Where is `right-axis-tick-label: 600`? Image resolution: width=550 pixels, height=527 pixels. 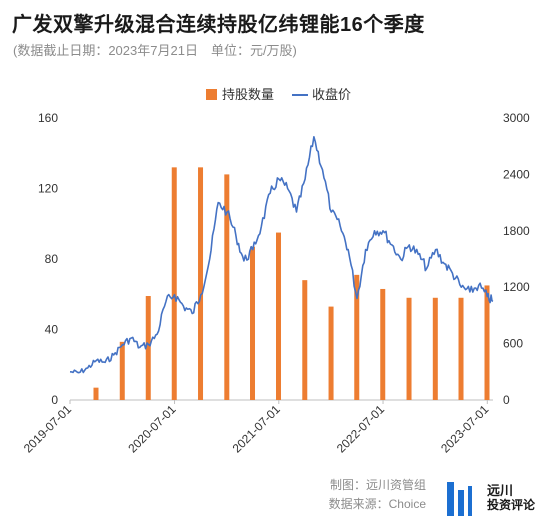 right-axis-tick-label: 600 is located at coordinates (513, 344).